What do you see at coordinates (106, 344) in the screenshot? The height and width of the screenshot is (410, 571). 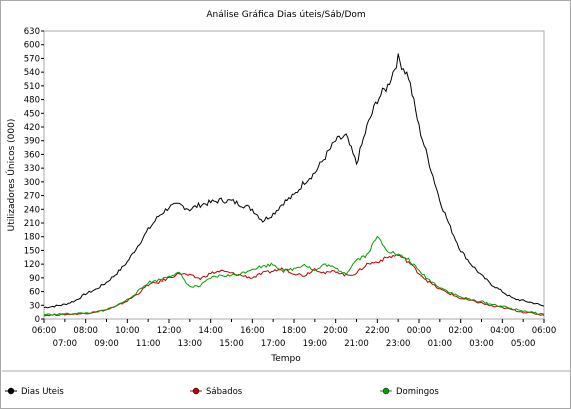 I see `x-tick-label: 09:00` at bounding box center [106, 344].